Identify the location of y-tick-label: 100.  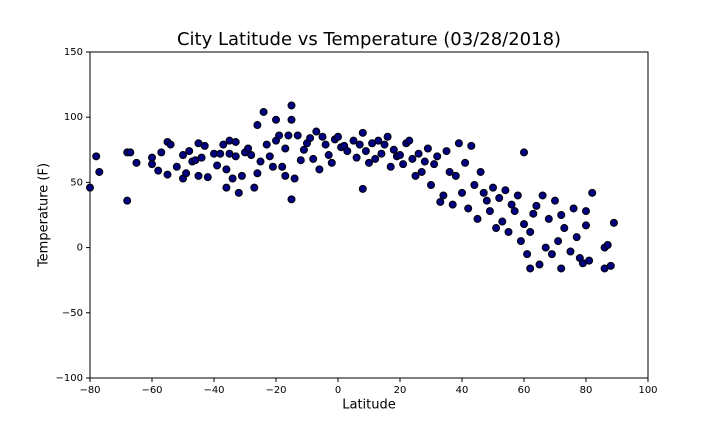
(73, 117).